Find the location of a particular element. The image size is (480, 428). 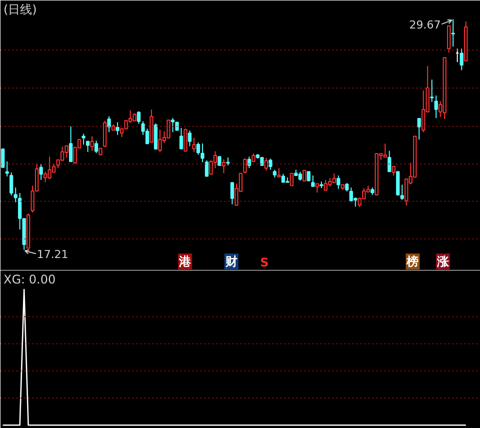

text: 榜 is located at coordinates (412, 261).